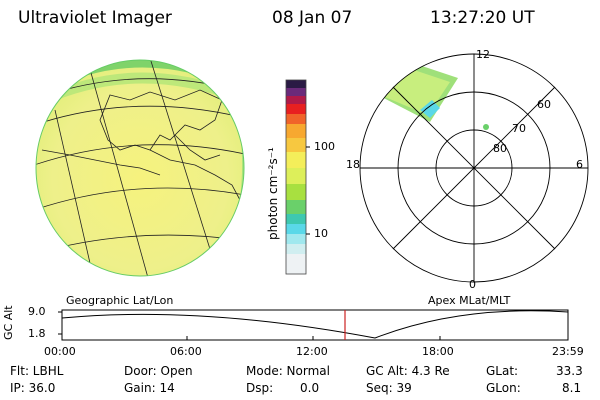  What do you see at coordinates (500, 148) in the screenshot?
I see `mlat-label-80: 80` at bounding box center [500, 148].